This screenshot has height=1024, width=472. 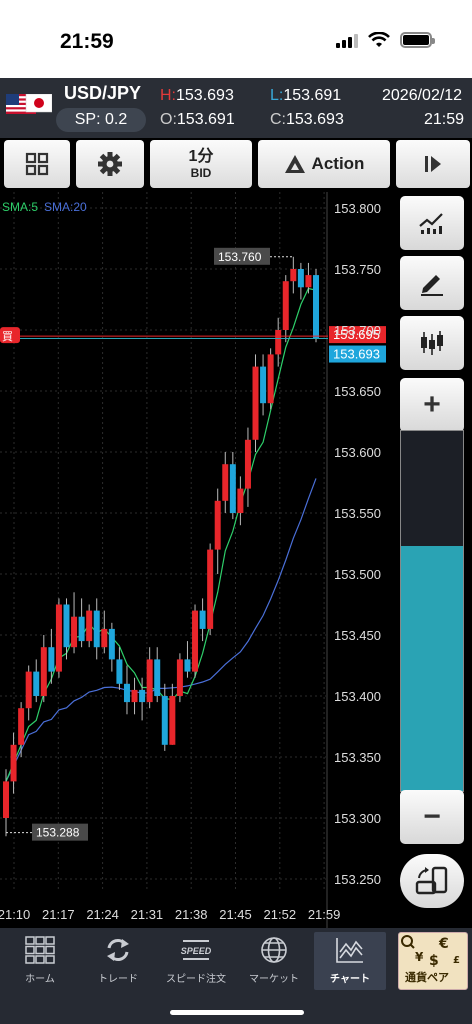 What do you see at coordinates (37, 164) in the screenshot?
I see `layout-grid-button` at bounding box center [37, 164].